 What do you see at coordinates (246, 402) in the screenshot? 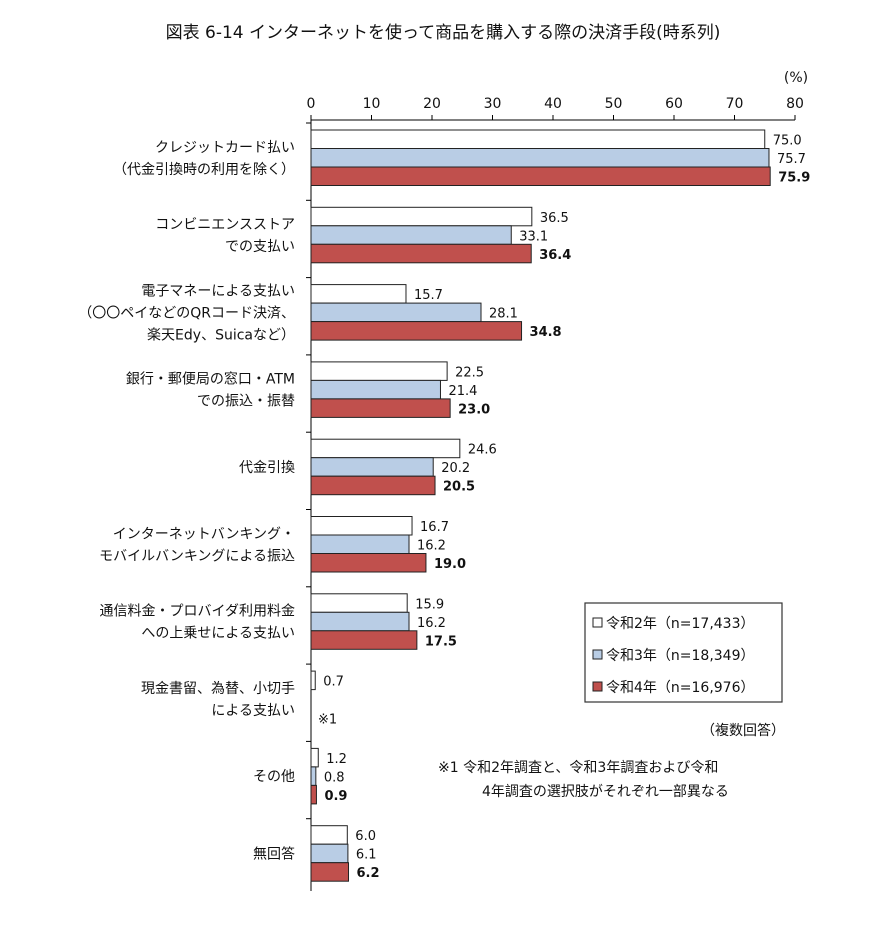
I see `category-label: での振込・振替` at bounding box center [246, 402].